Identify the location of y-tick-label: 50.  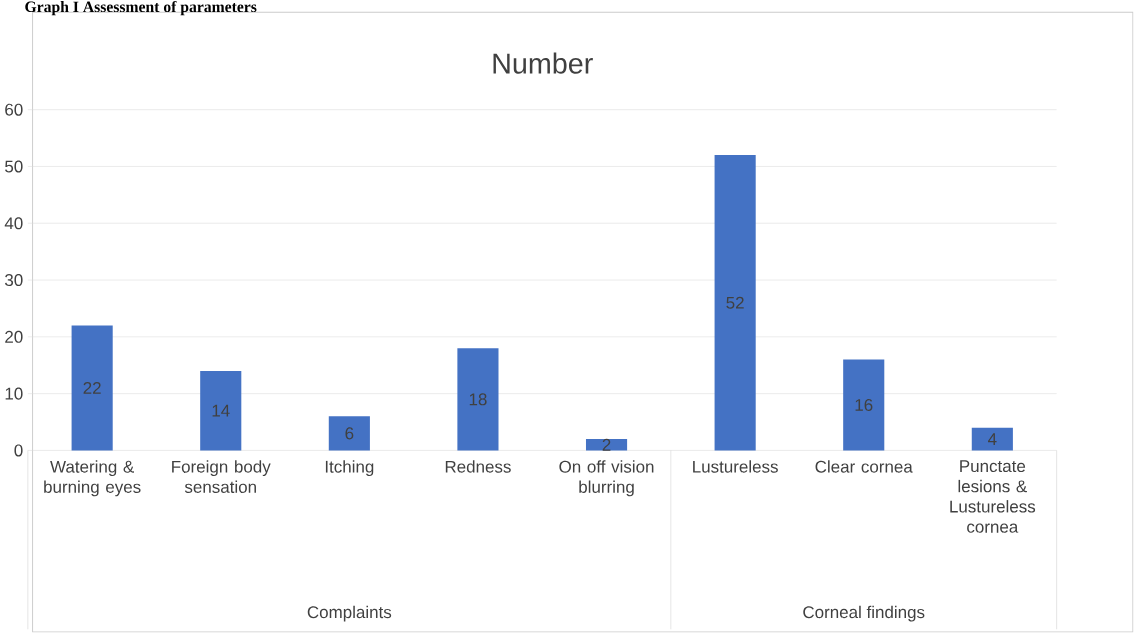
(14, 166).